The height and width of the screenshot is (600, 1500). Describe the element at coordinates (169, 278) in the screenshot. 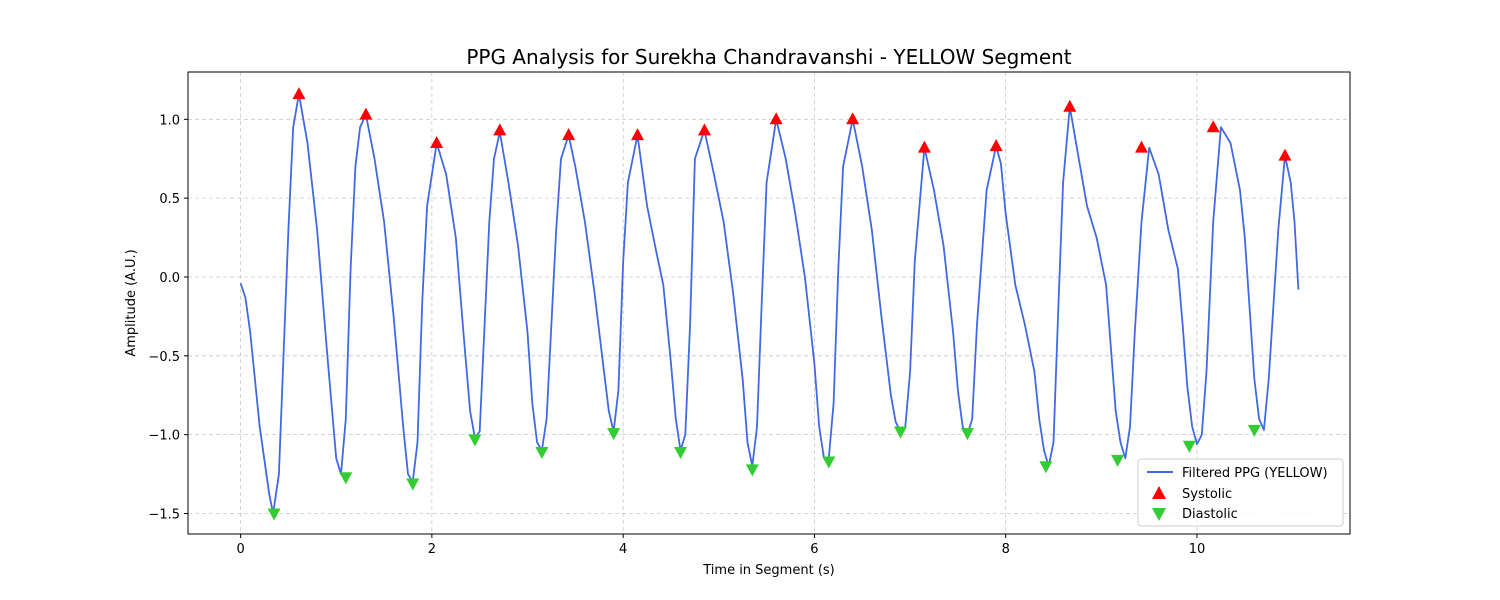

I see `y-tick-label: 0.0` at that location.